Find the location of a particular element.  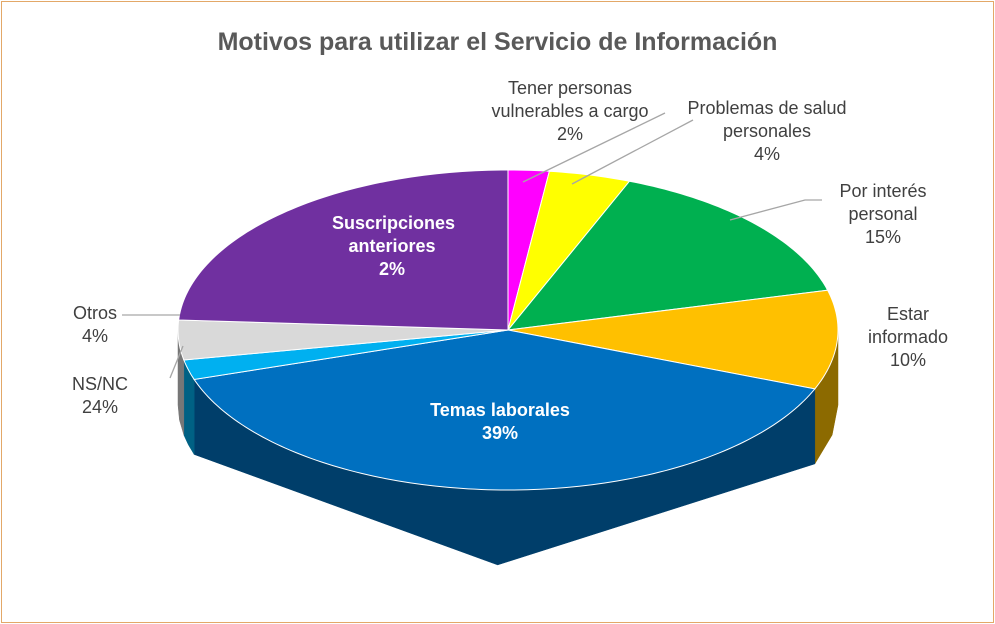

data-label: Temas laborales 39% is located at coordinates (500, 422).